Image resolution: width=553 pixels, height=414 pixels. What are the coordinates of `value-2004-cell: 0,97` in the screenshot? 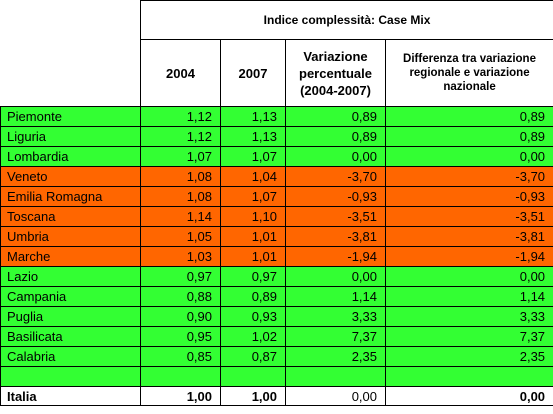 It's located at (180, 276).